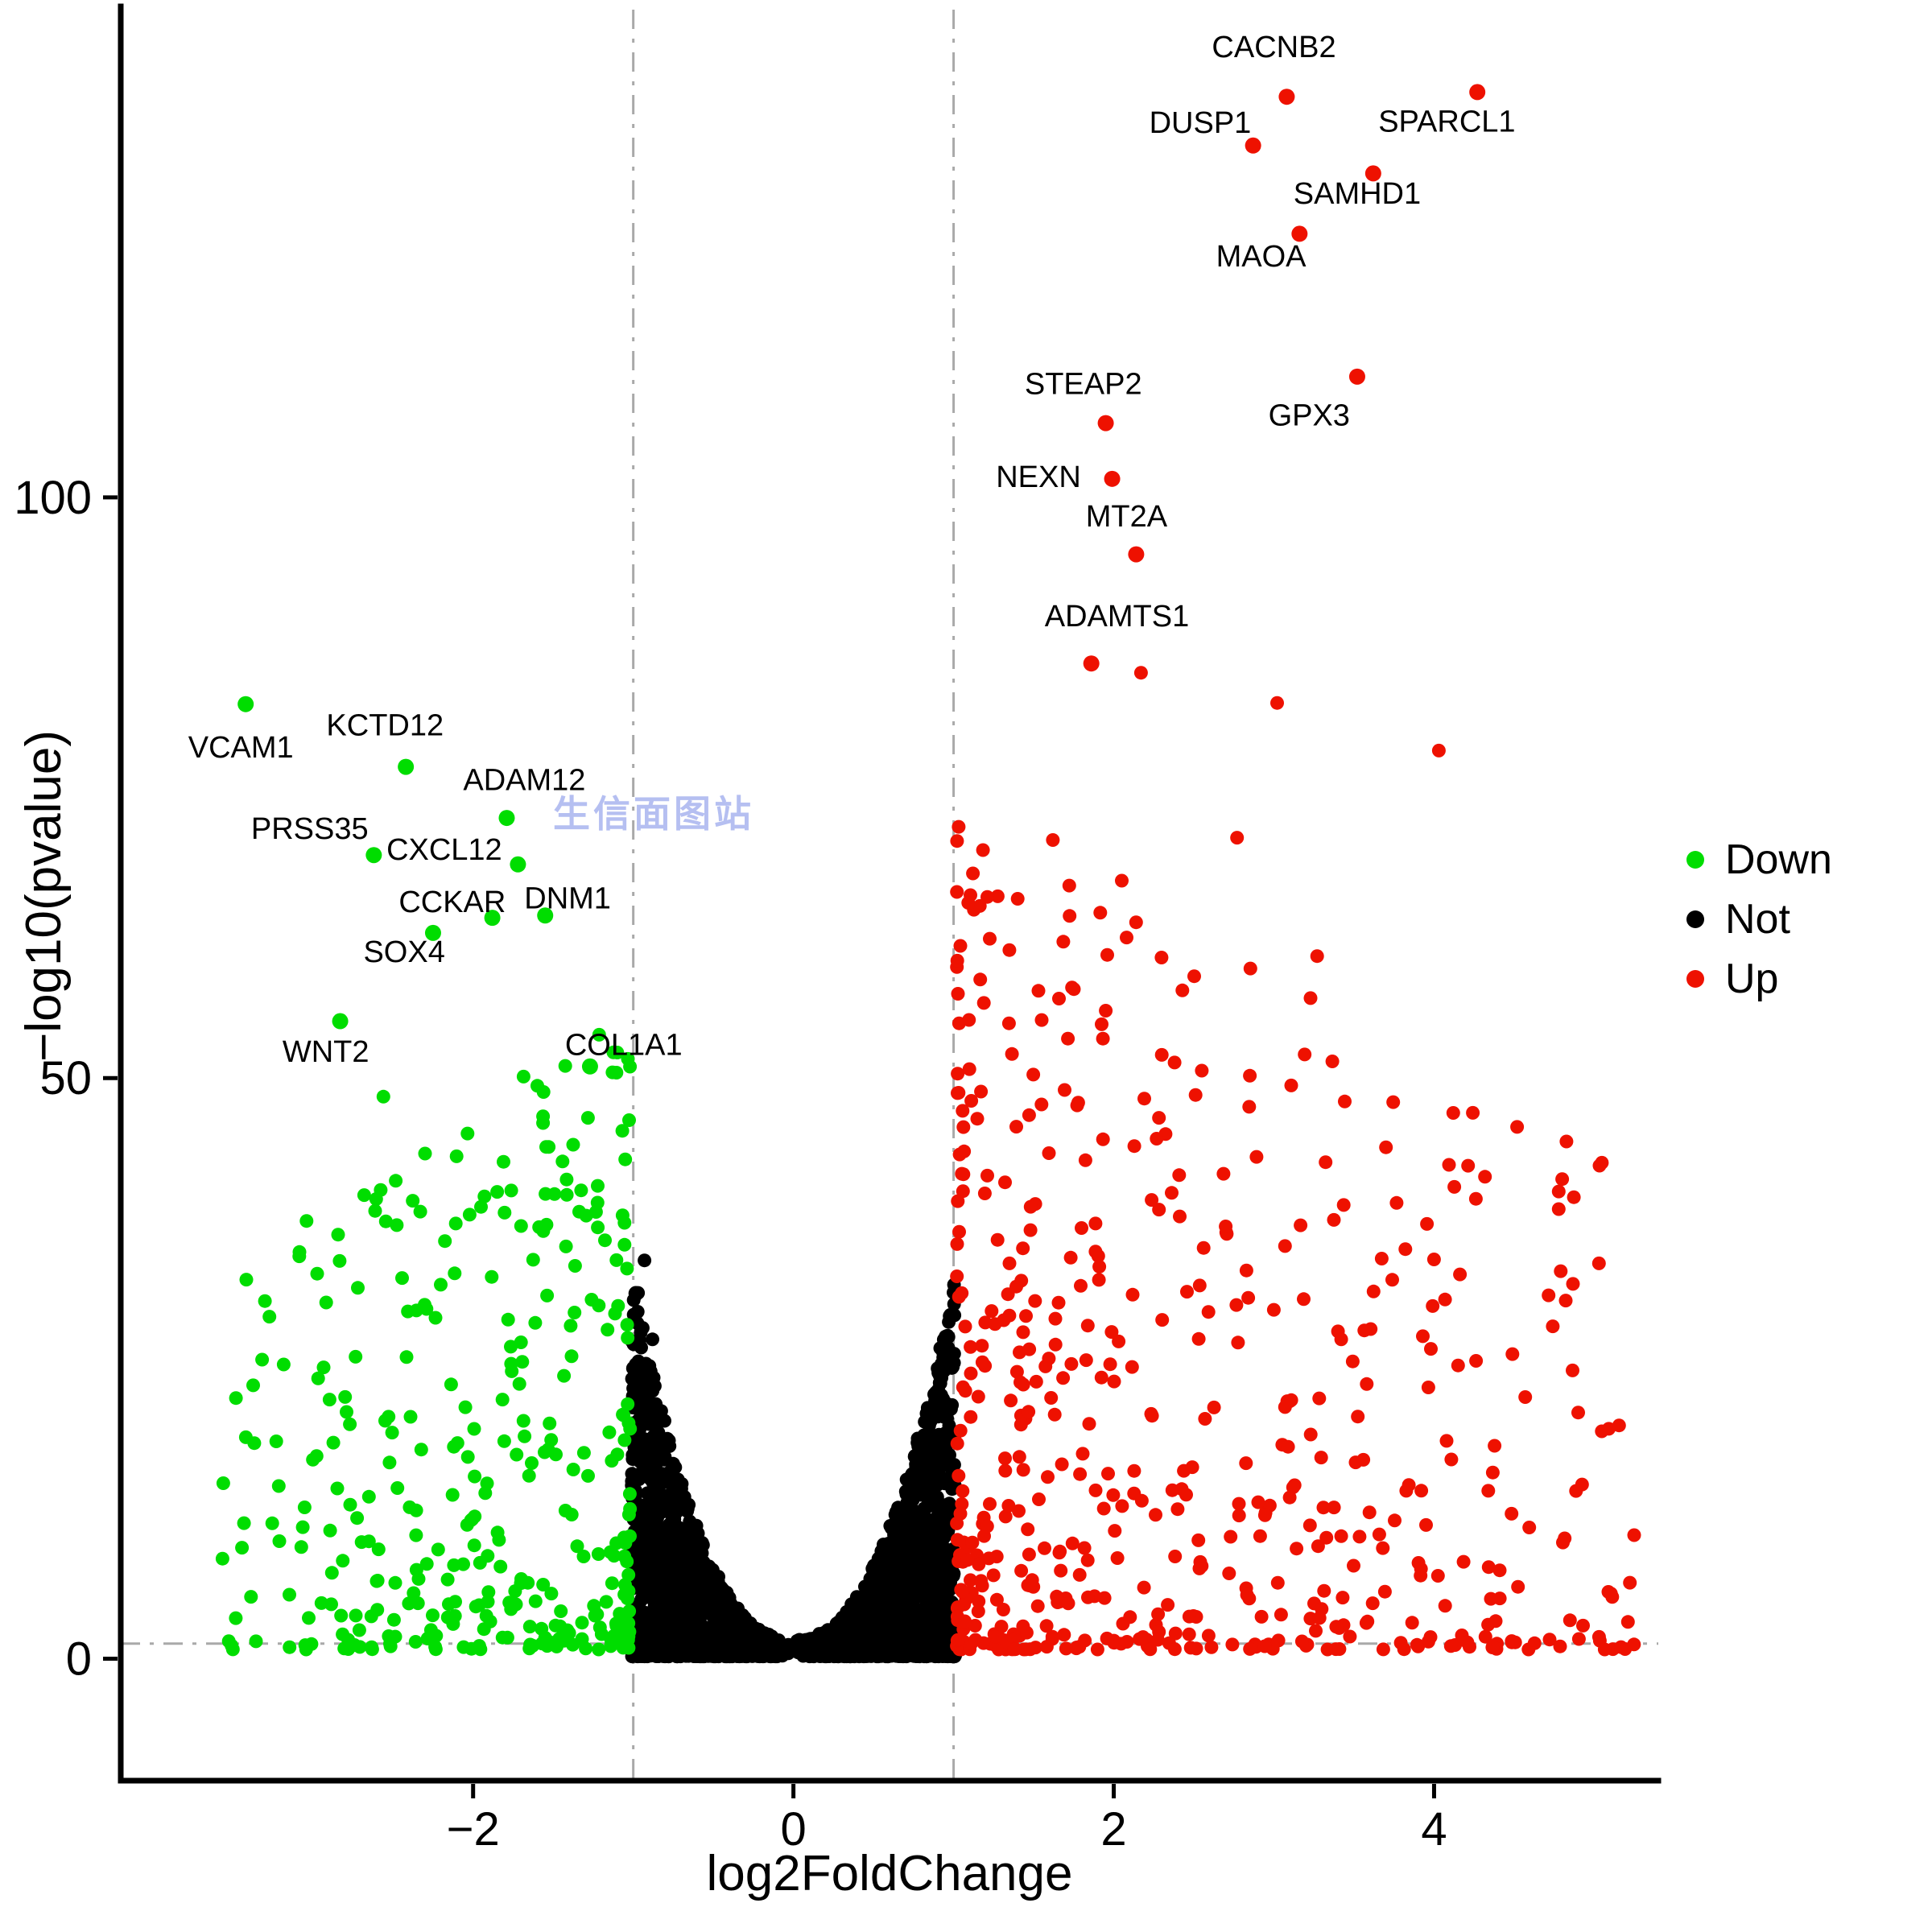 The image size is (1932, 1932). What do you see at coordinates (1309, 415) in the screenshot?
I see `gene-label-GPX3: GPX3` at bounding box center [1309, 415].